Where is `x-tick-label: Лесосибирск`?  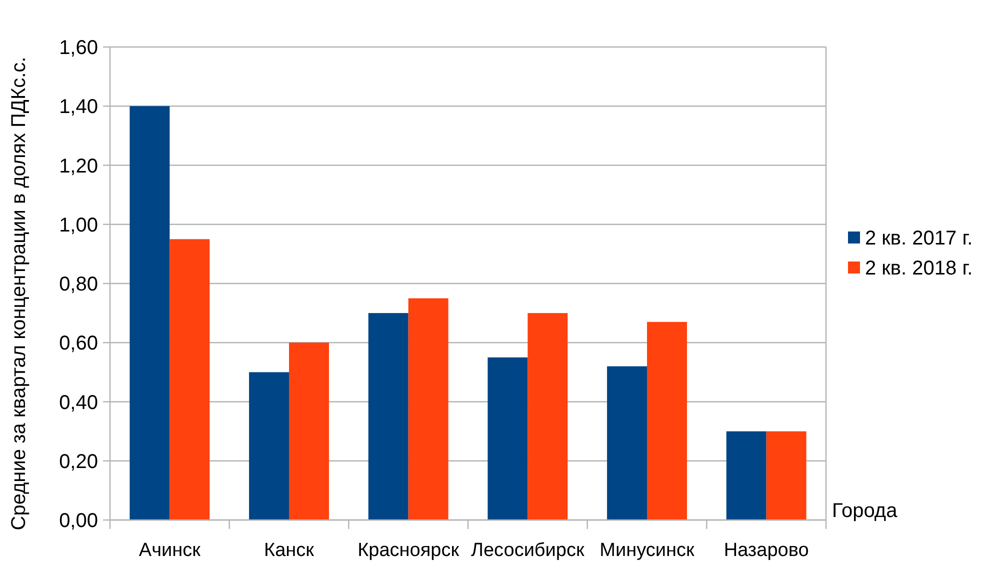
x-tick-label: Лесосибирск is located at coordinates (528, 550).